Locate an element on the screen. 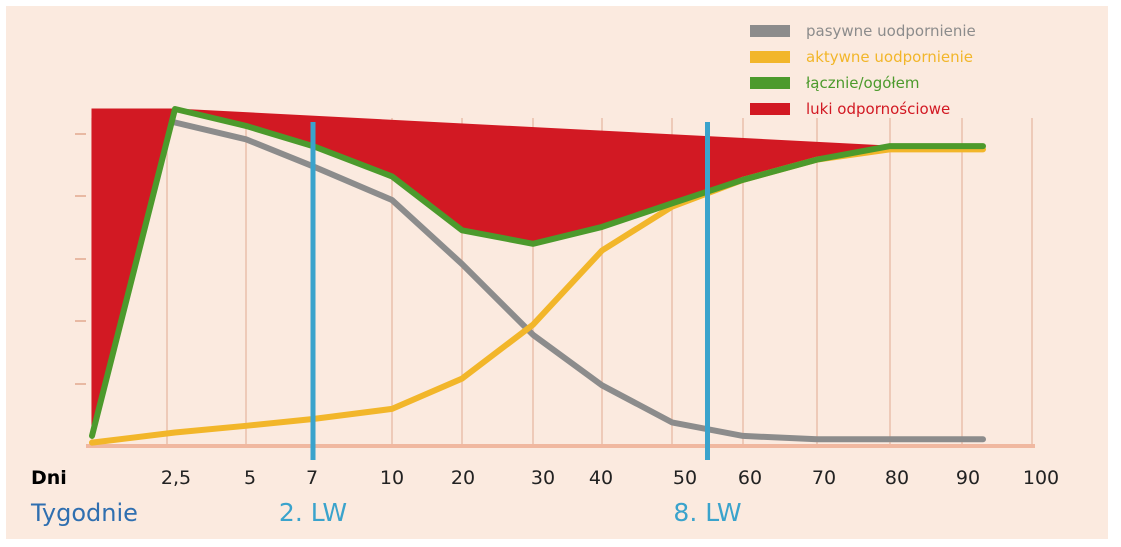 The image size is (1121, 547). x-tick-label-10: 10 is located at coordinates (392, 478).